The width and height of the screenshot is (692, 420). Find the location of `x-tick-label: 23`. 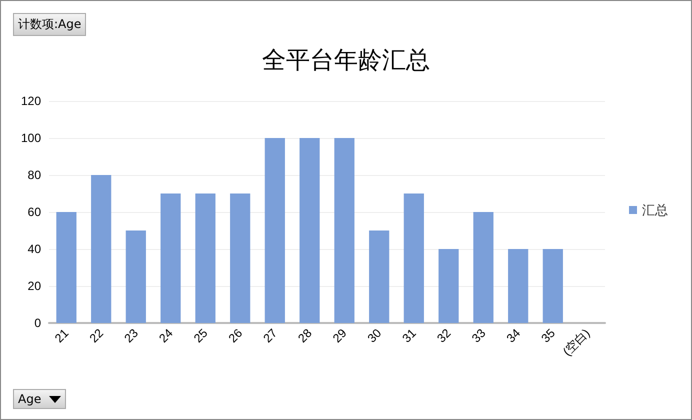

x-tick-label: 23 is located at coordinates (131, 336).